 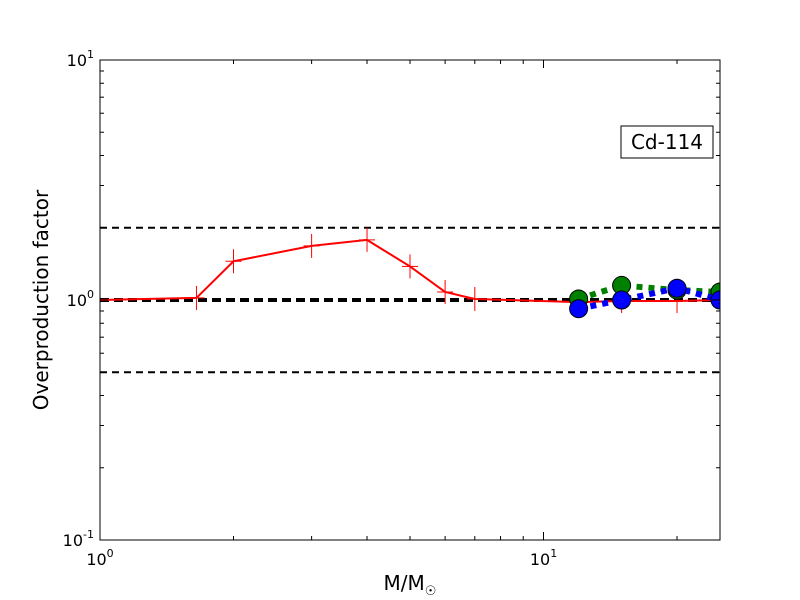 I want to click on y-axis-label: Overproduction factor, so click(x=41, y=299).